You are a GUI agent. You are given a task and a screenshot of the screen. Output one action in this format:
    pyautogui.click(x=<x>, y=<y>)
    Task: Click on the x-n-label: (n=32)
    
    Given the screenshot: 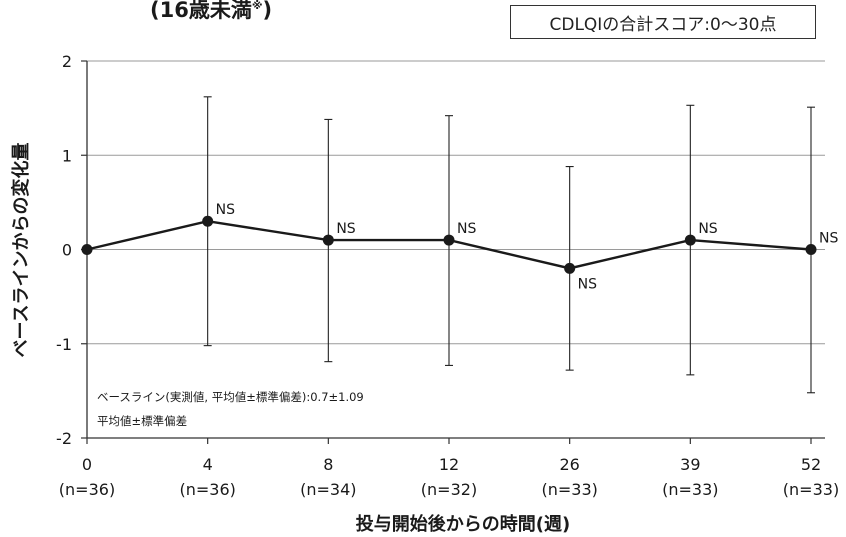 What is the action you would take?
    pyautogui.click(x=449, y=489)
    